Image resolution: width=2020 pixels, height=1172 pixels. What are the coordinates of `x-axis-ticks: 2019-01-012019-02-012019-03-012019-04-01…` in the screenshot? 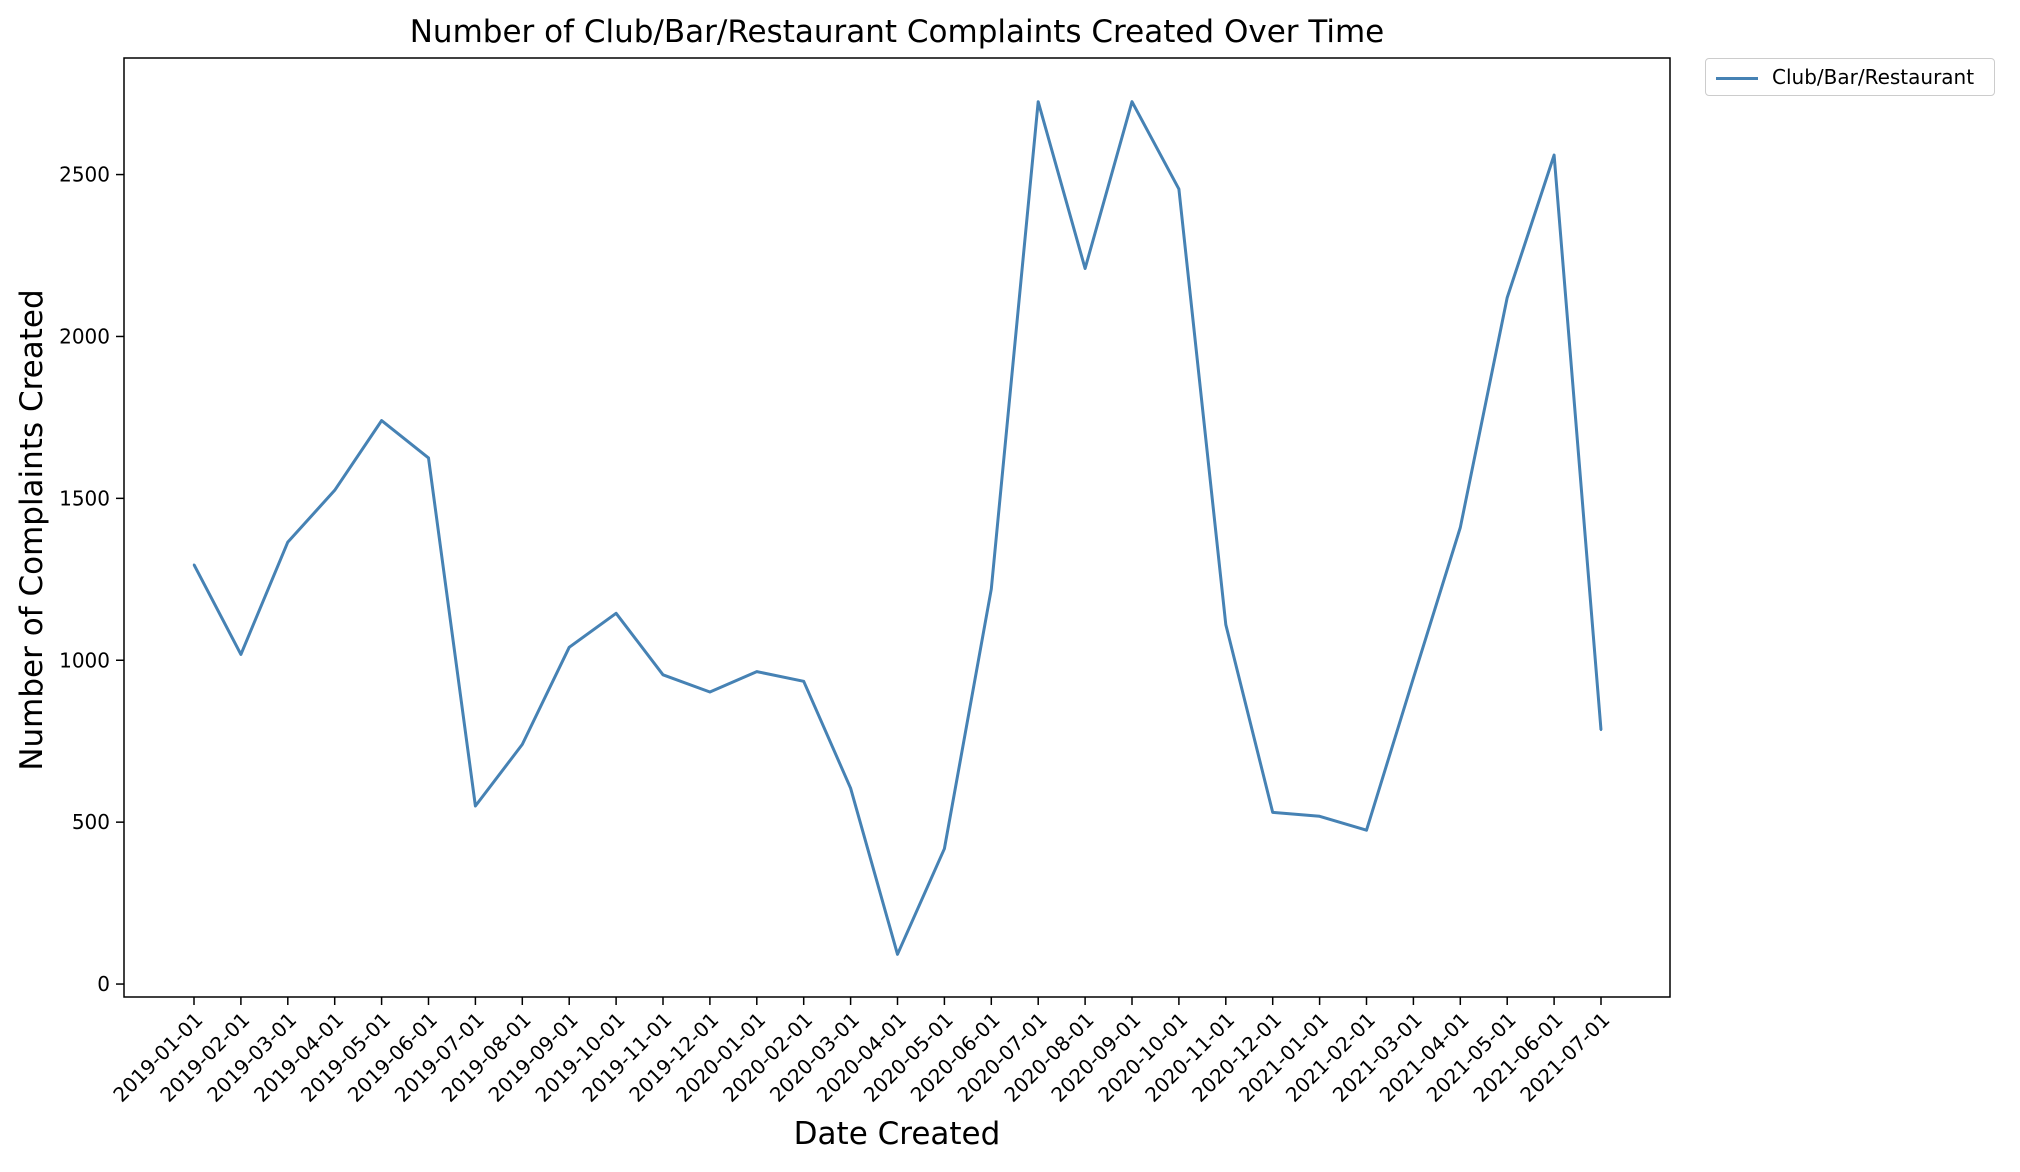 It's located at (861, 1052).